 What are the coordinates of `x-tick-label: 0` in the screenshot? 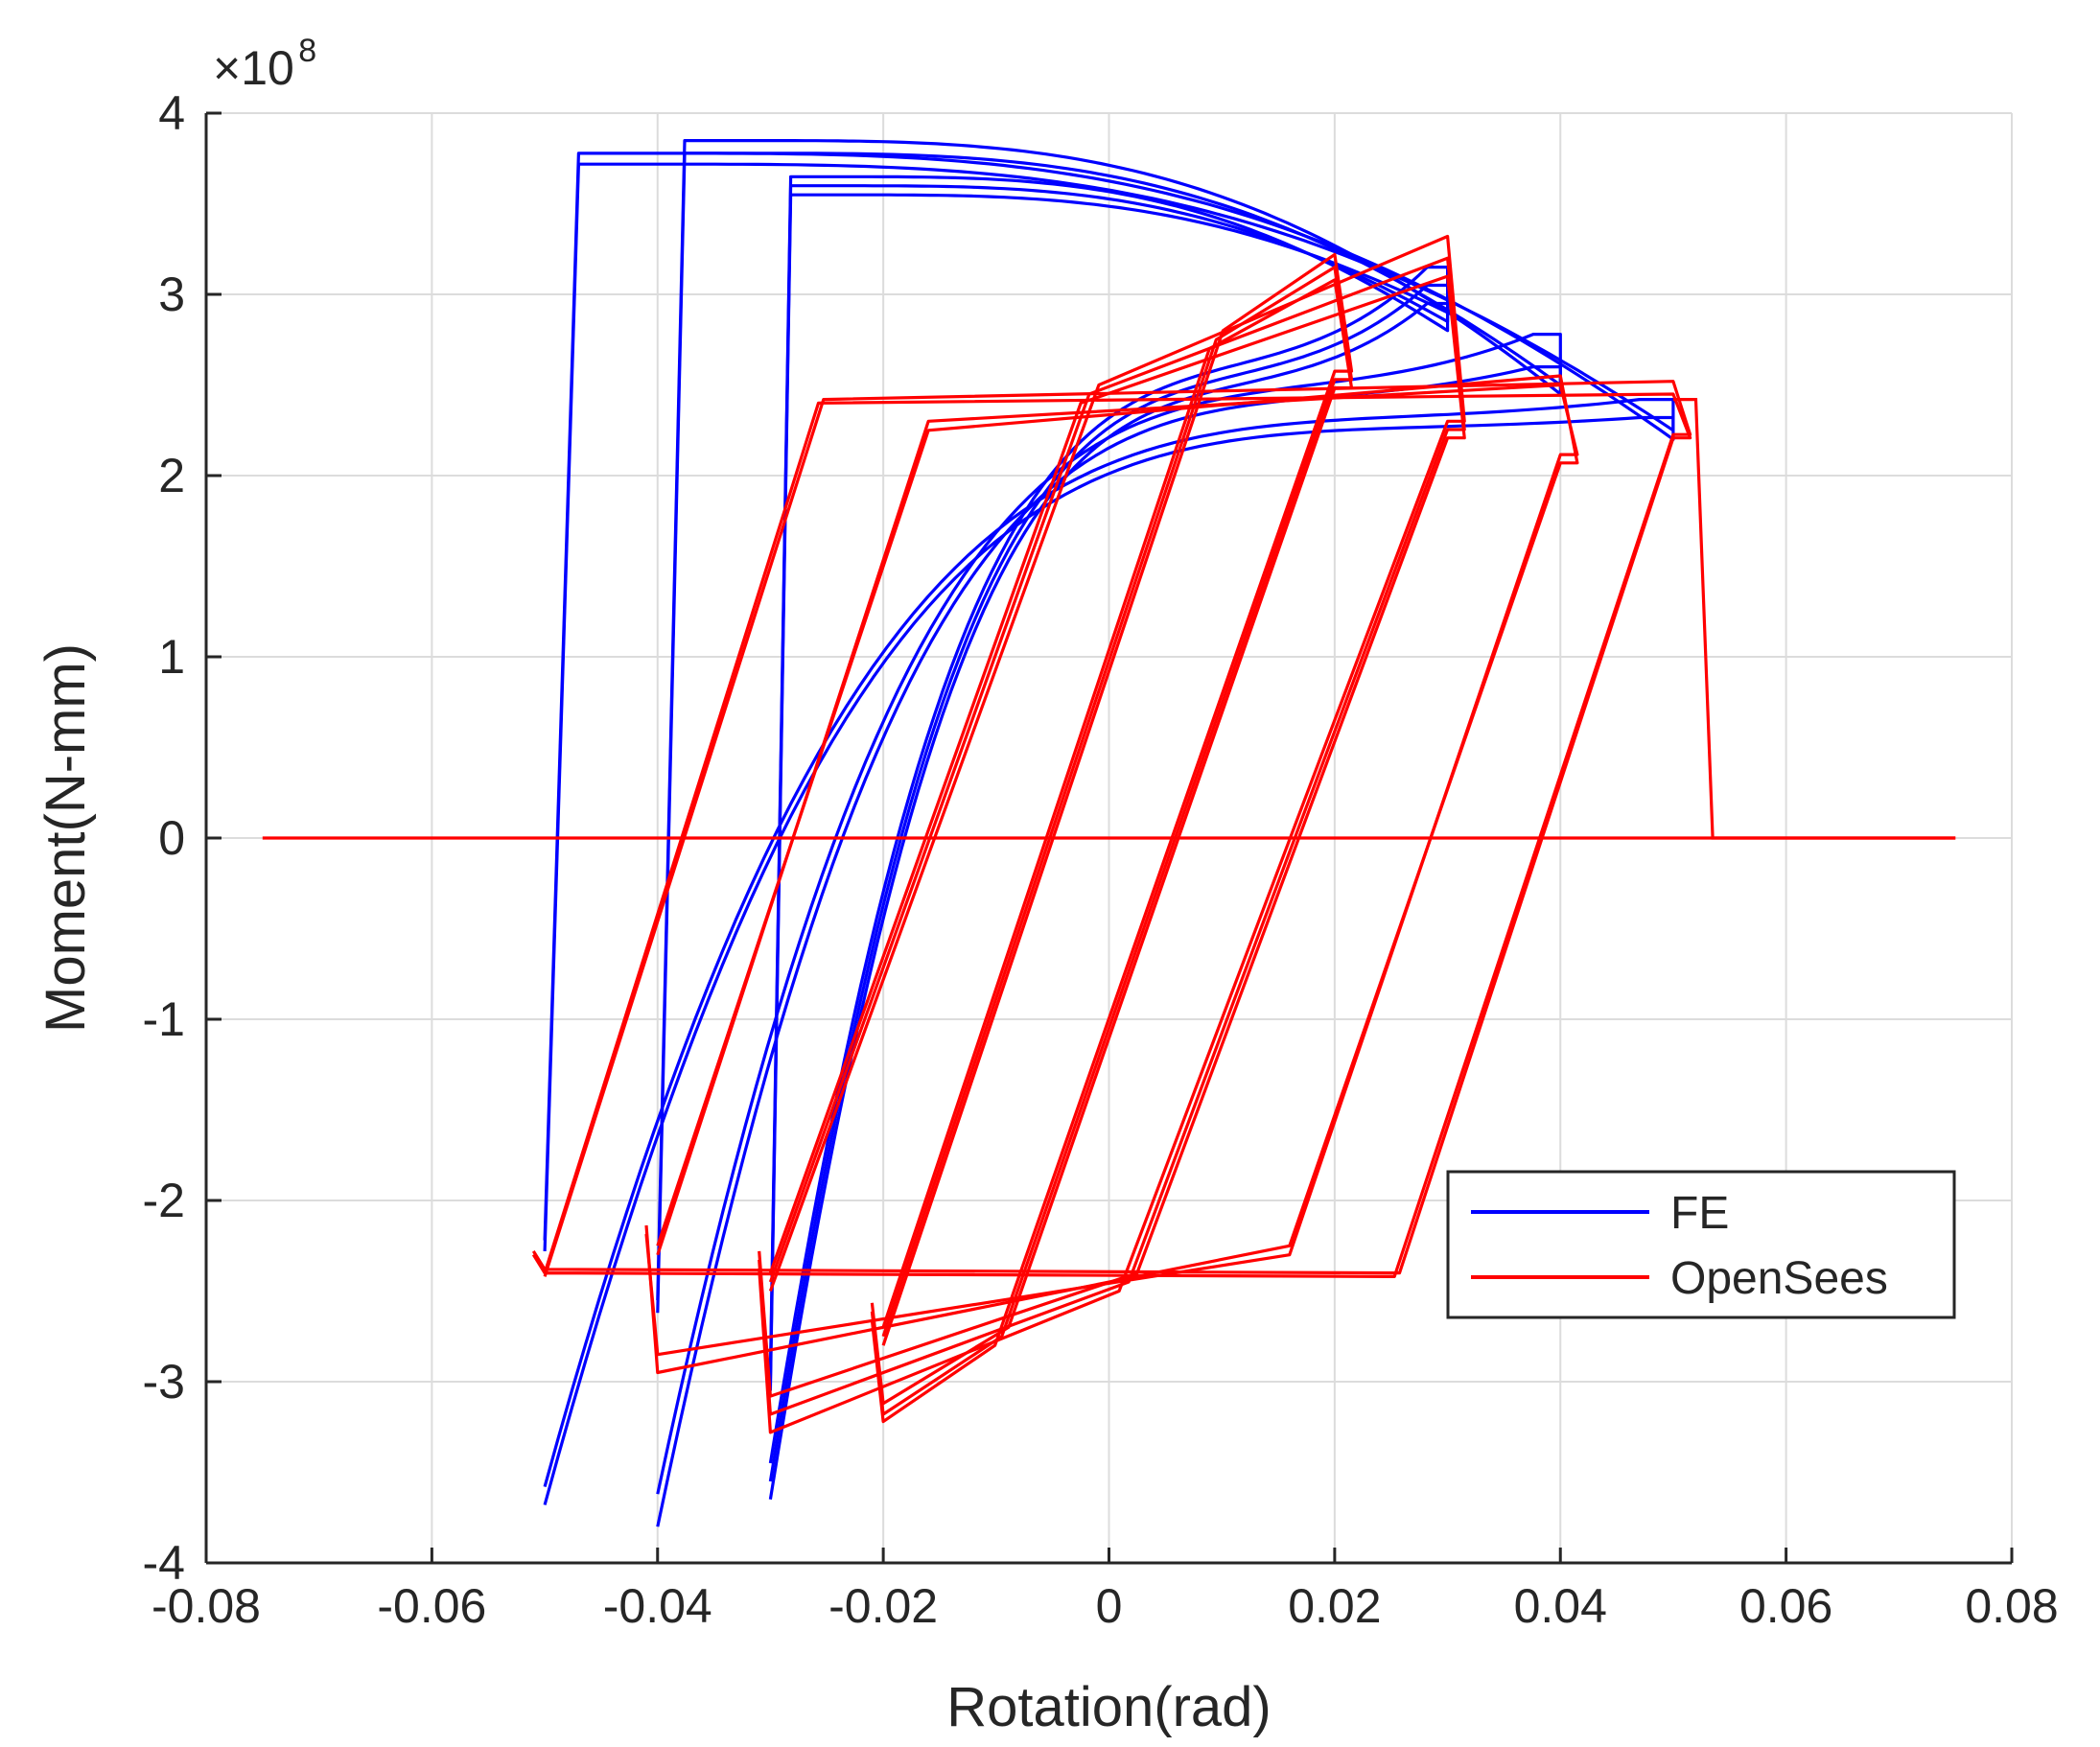 It's located at (1109, 1606).